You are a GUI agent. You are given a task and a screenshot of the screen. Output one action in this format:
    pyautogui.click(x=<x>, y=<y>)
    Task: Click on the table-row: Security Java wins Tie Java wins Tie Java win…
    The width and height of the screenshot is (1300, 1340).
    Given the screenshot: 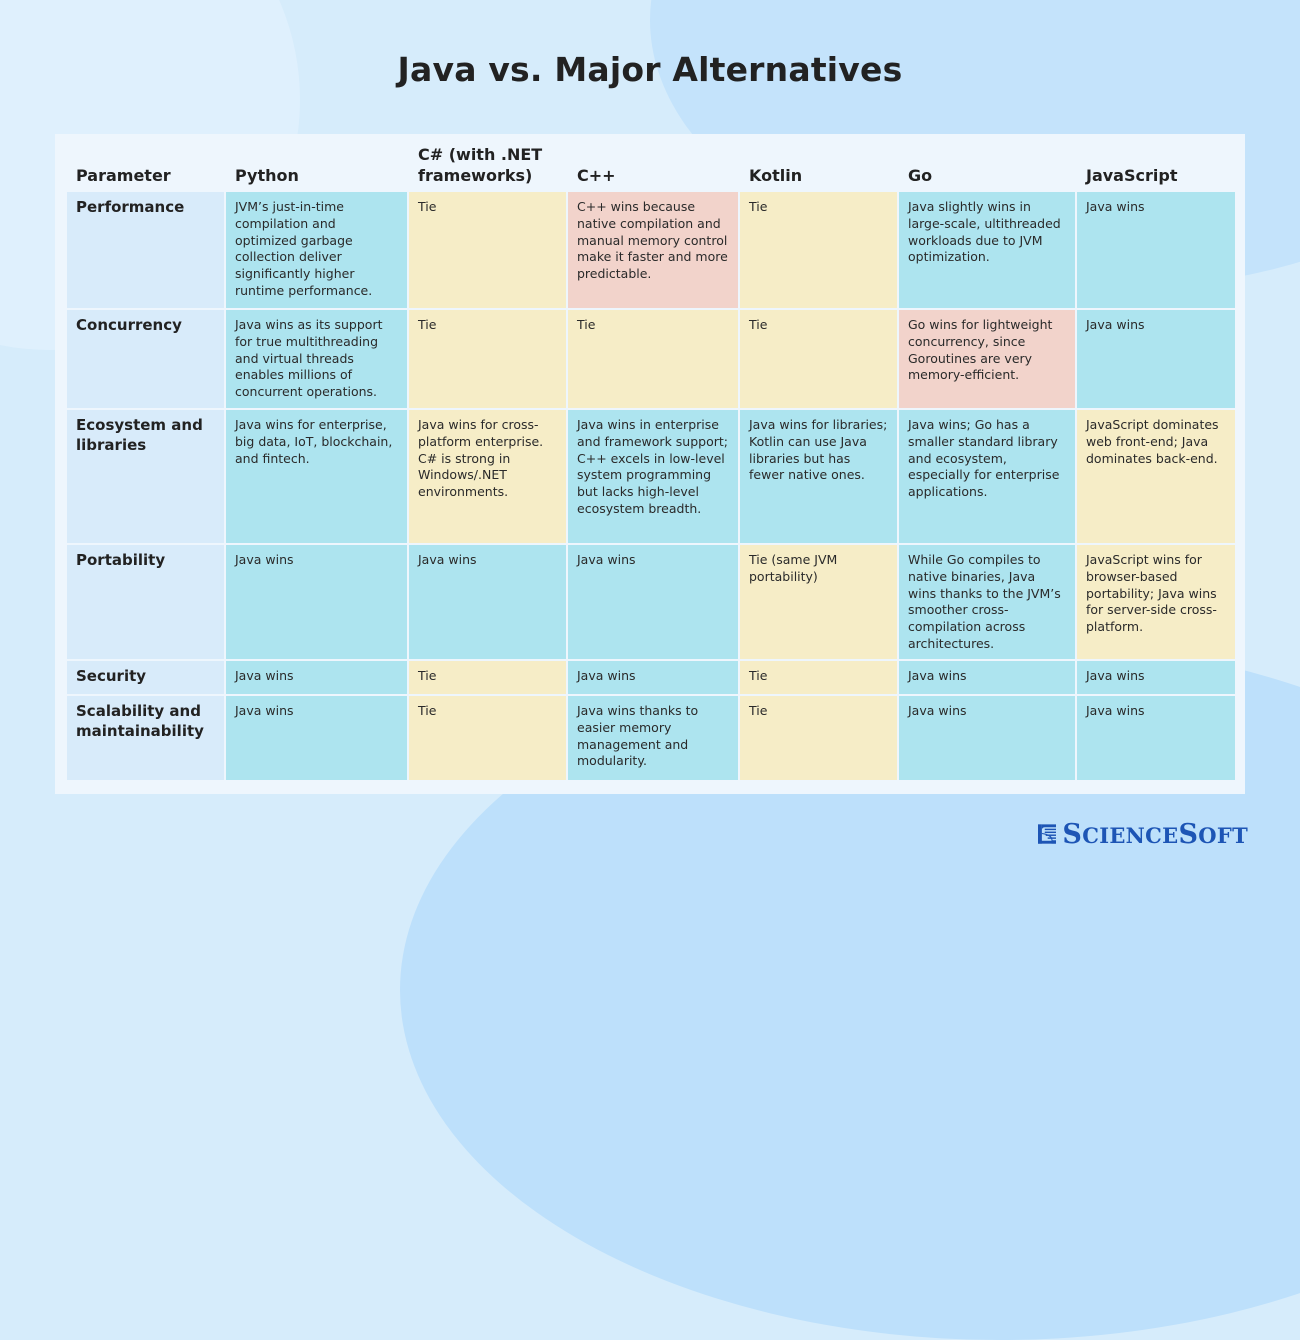 What is the action you would take?
    pyautogui.click(x=651, y=677)
    